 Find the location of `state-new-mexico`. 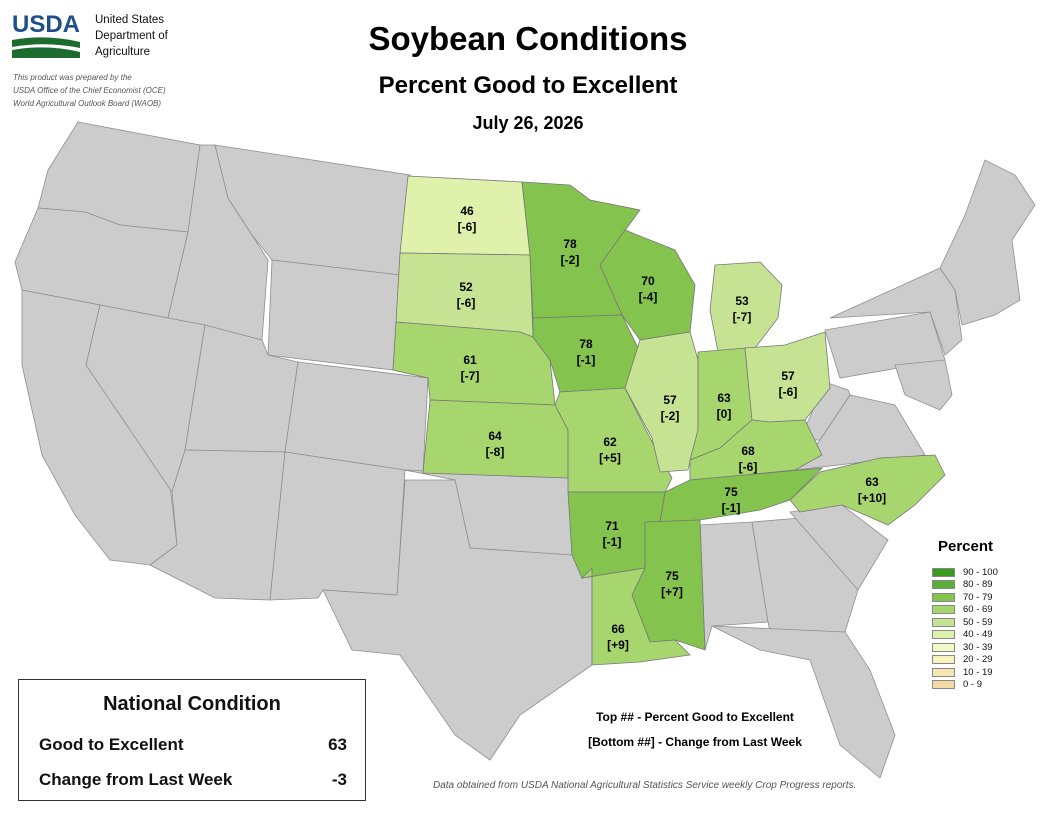

state-new-mexico is located at coordinates (337, 526).